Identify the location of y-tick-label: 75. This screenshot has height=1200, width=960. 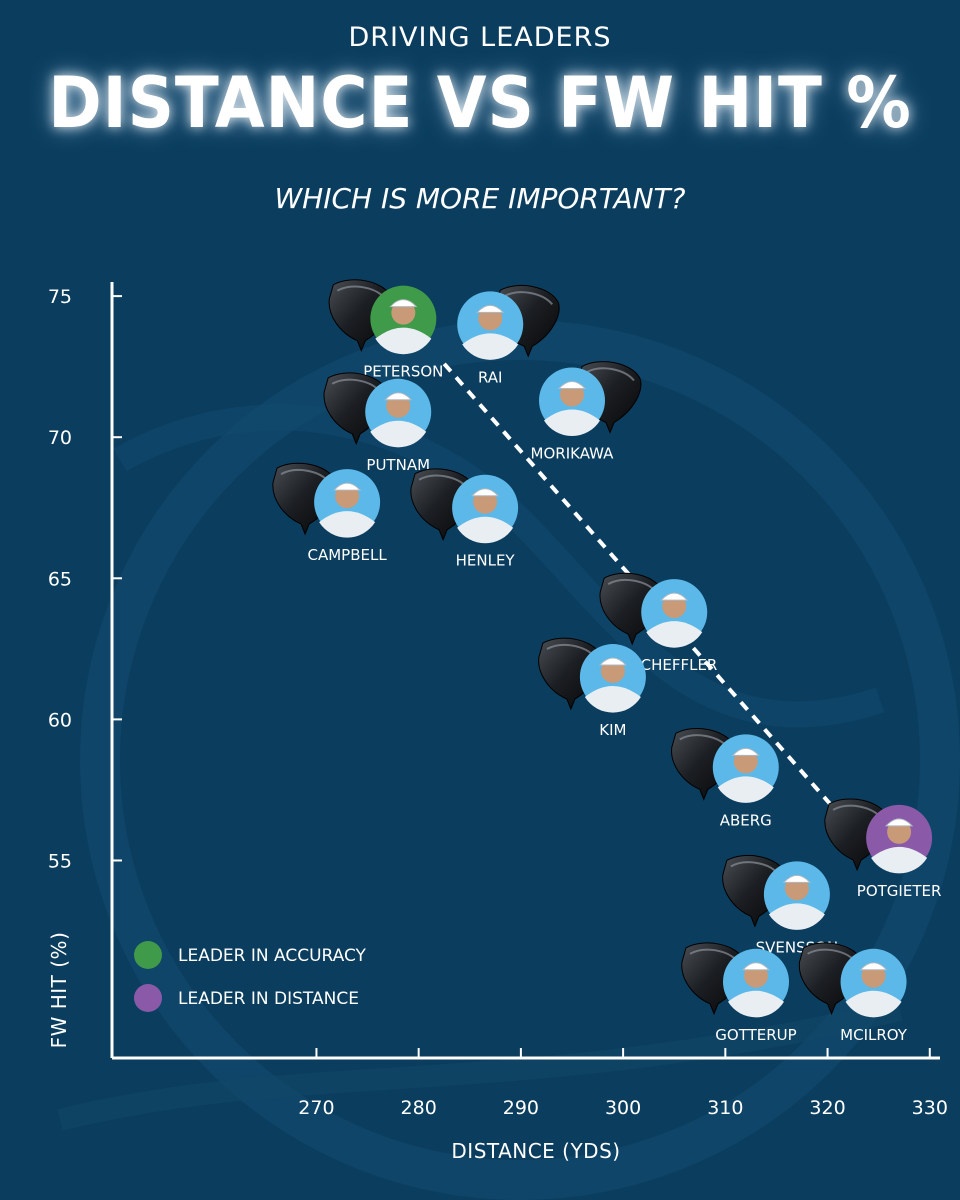
(60, 297).